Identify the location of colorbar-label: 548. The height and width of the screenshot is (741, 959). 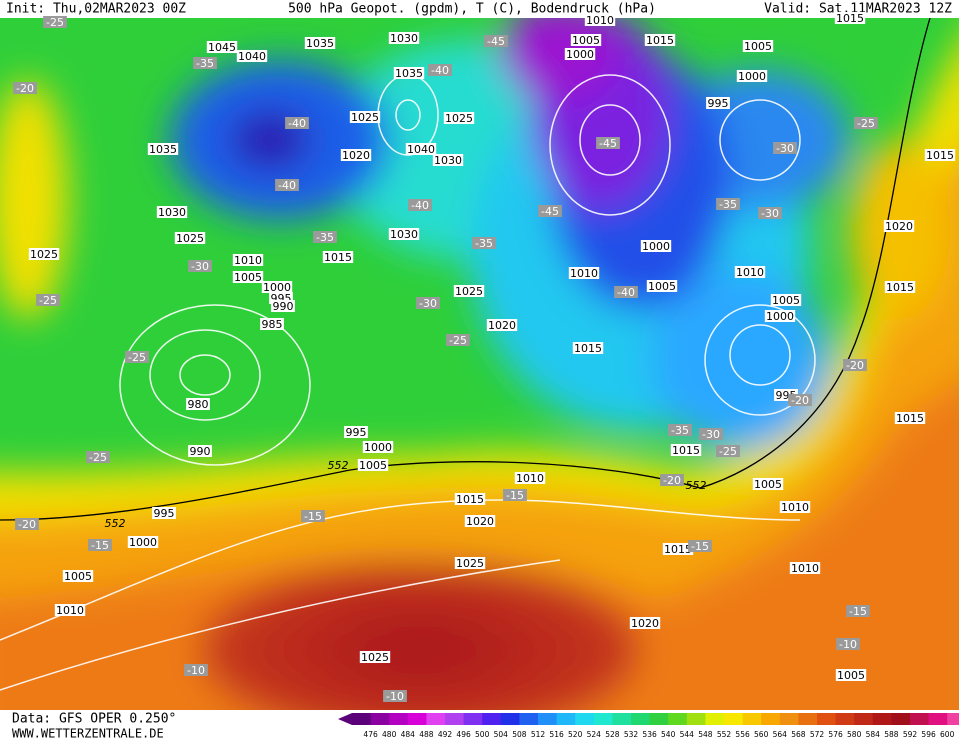
(705, 734).